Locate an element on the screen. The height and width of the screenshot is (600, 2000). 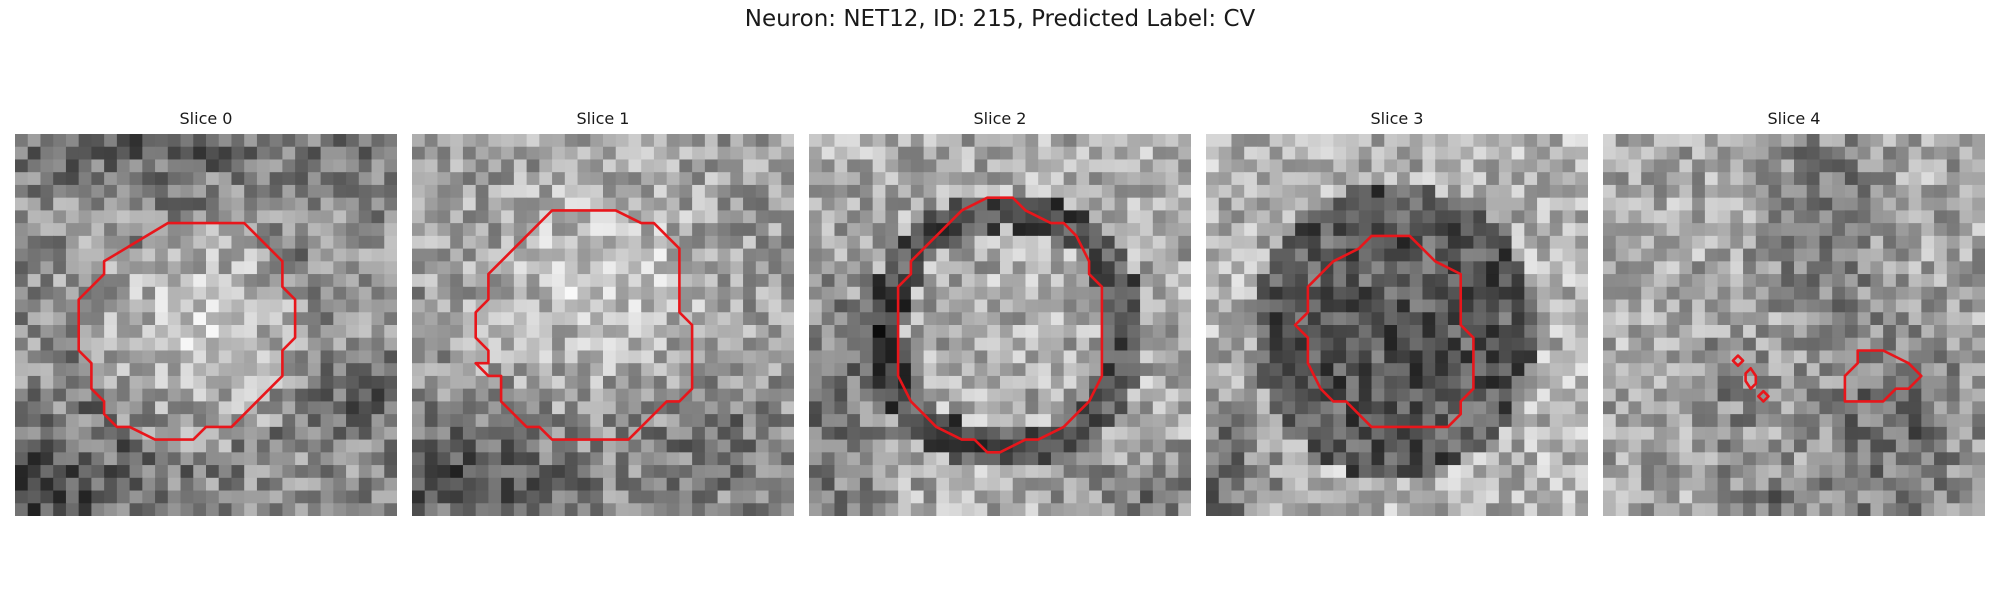
slice-title: Slice 3 is located at coordinates (1397, 118).